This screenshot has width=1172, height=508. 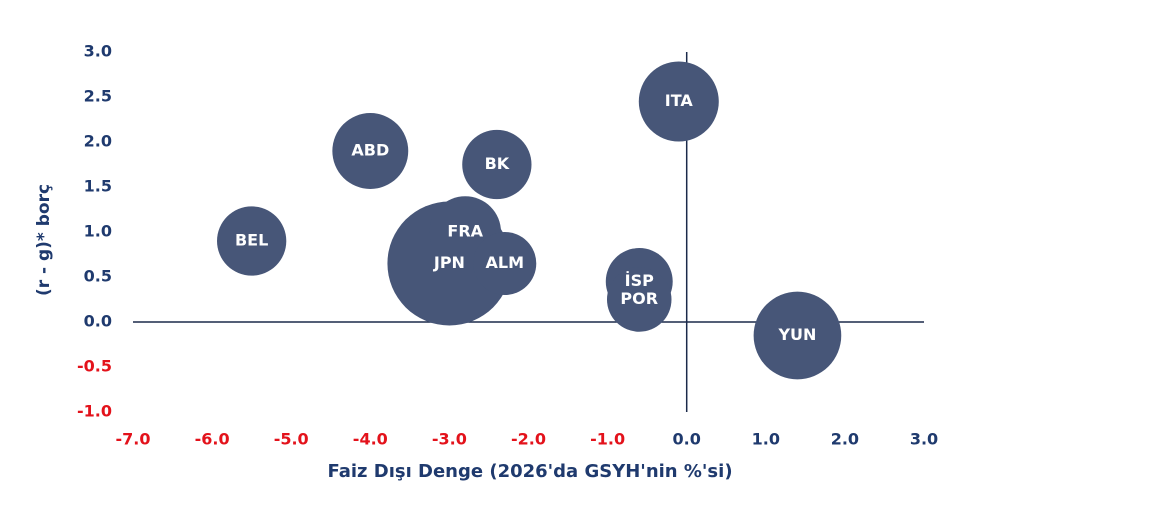 I want to click on bubble-label: BK, so click(x=497, y=163).